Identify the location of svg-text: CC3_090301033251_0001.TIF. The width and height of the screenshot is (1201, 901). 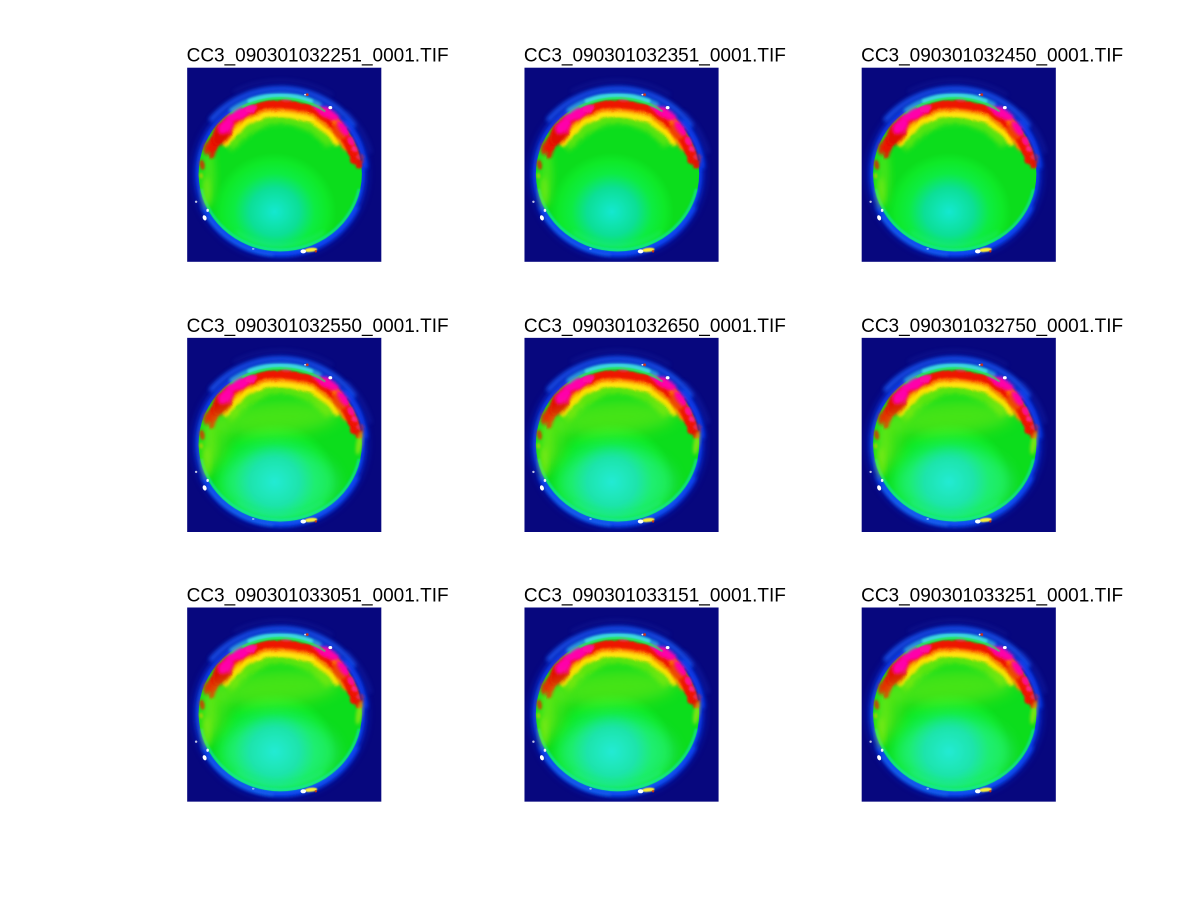
(992, 596).